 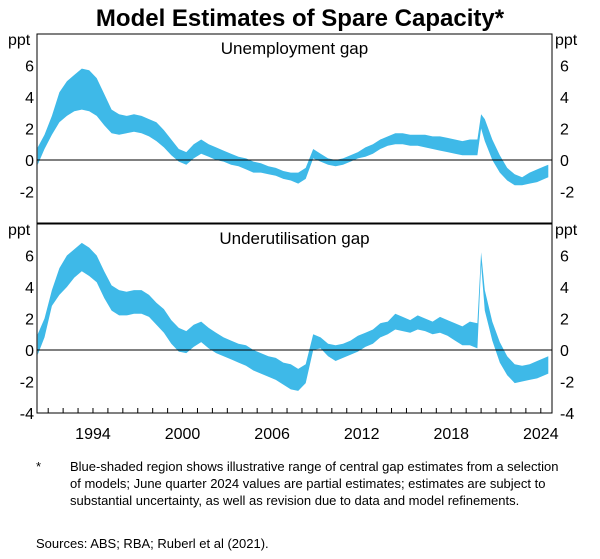 I want to click on y-tick-label-left: -4, so click(x=27, y=414).